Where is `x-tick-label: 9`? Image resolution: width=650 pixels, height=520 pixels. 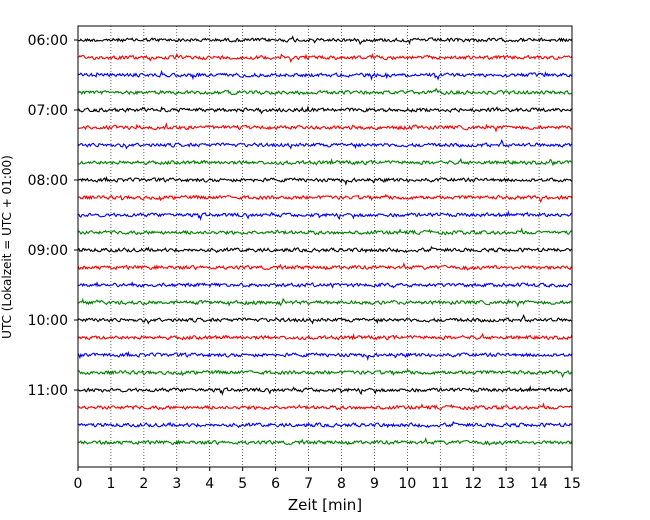 x-tick-label: 9 is located at coordinates (374, 484).